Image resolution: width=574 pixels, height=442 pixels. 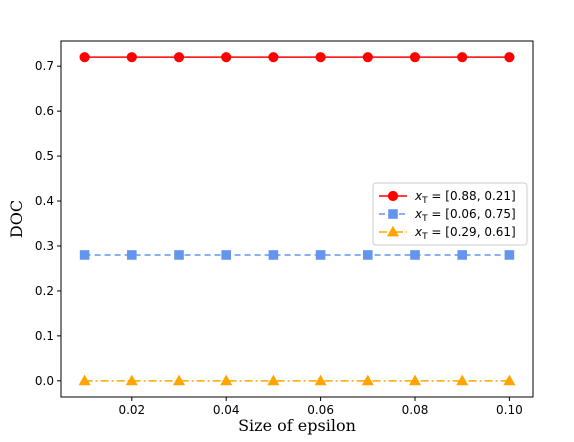 What do you see at coordinates (44, 156) in the screenshot?
I see `y-tick-label: 0.5` at bounding box center [44, 156].